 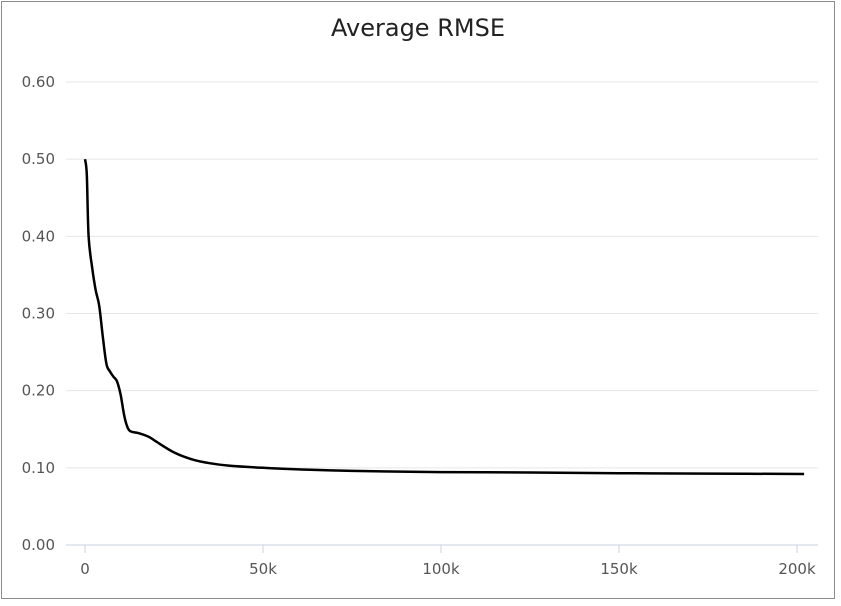 What do you see at coordinates (38, 159) in the screenshot?
I see `y-tick-label: 0.50` at bounding box center [38, 159].